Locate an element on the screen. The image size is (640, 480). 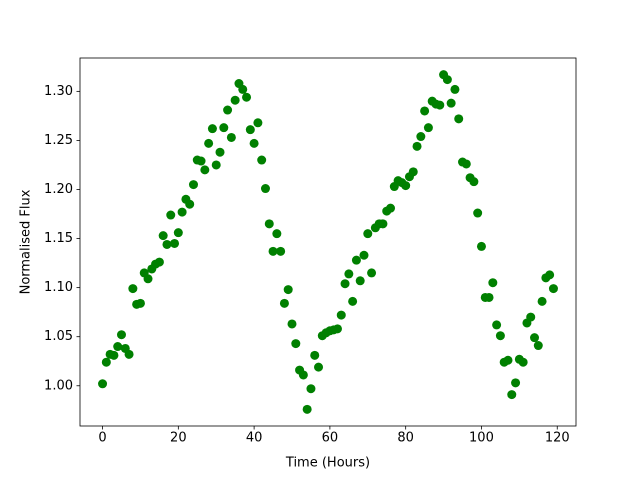
y-tick-label: 1.20 is located at coordinates (58, 189).